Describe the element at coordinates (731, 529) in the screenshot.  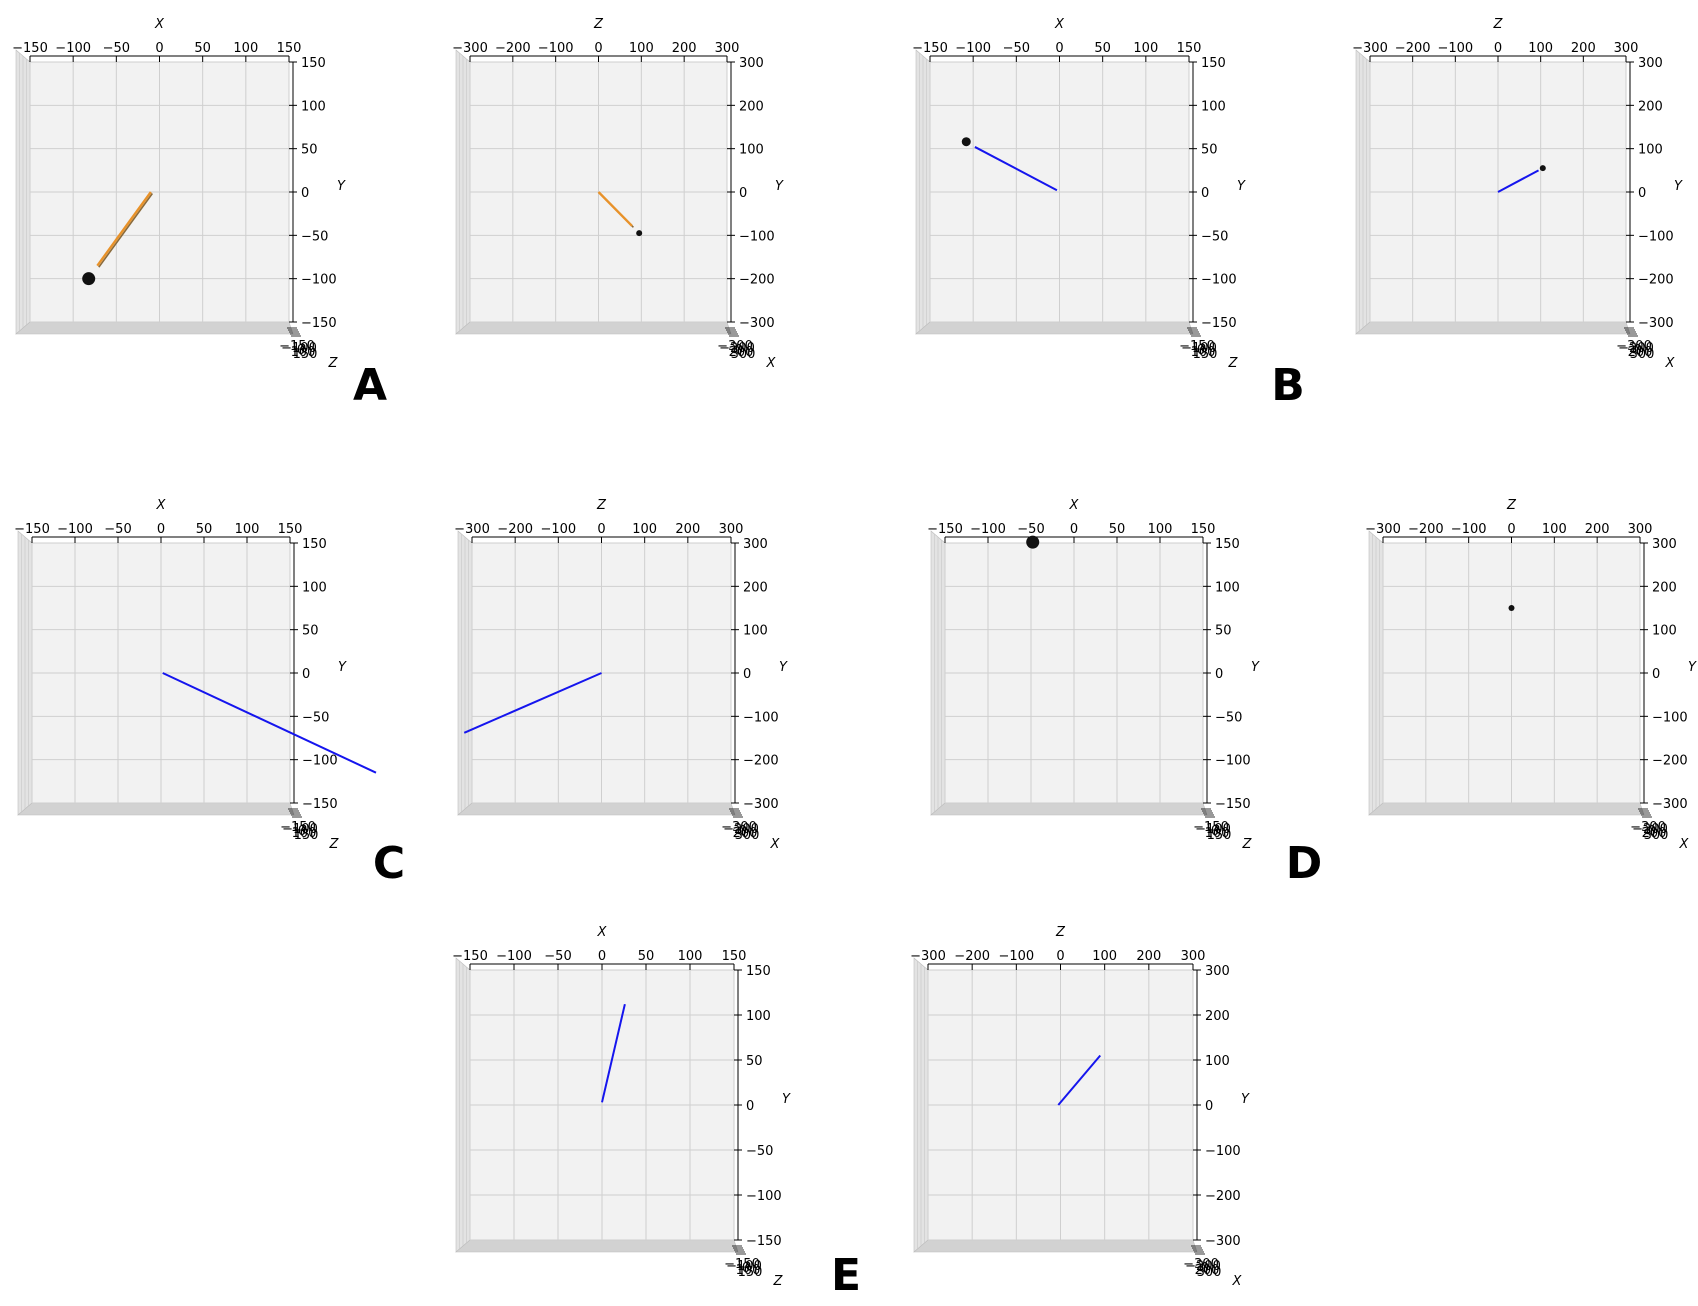
I see `x-tick-label: 300` at that location.